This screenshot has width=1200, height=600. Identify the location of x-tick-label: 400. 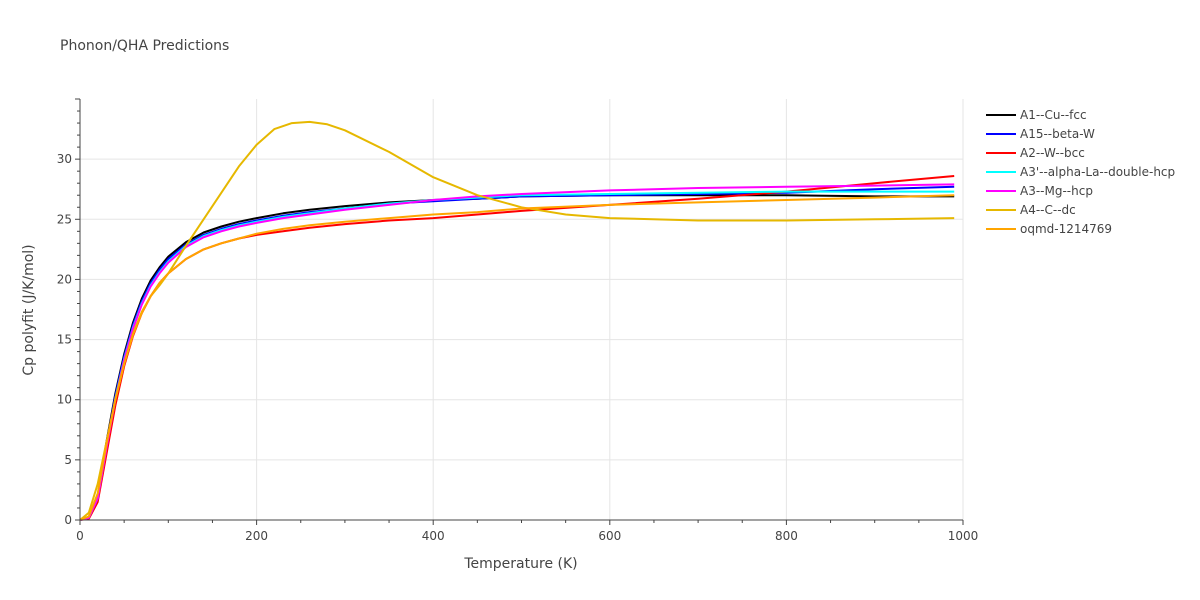
(433, 536).